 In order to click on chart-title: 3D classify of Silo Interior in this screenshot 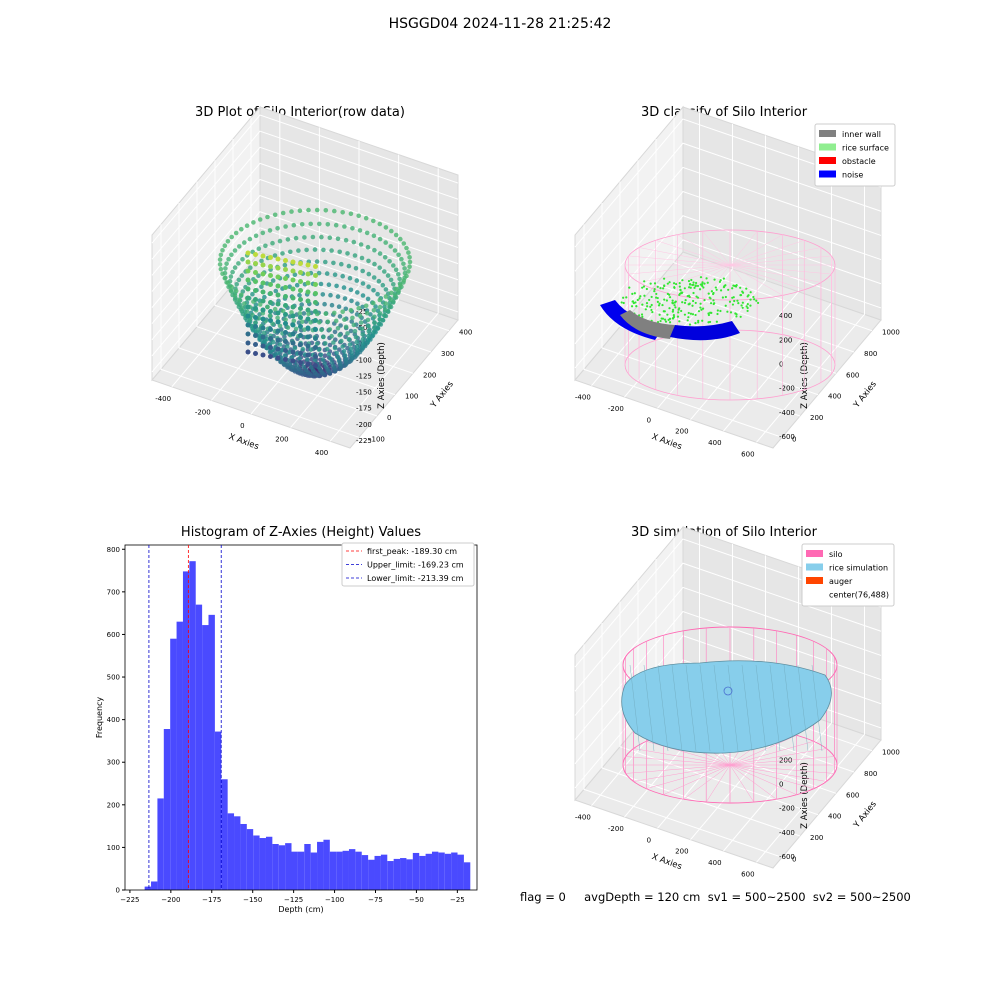, I will do `click(724, 112)`.